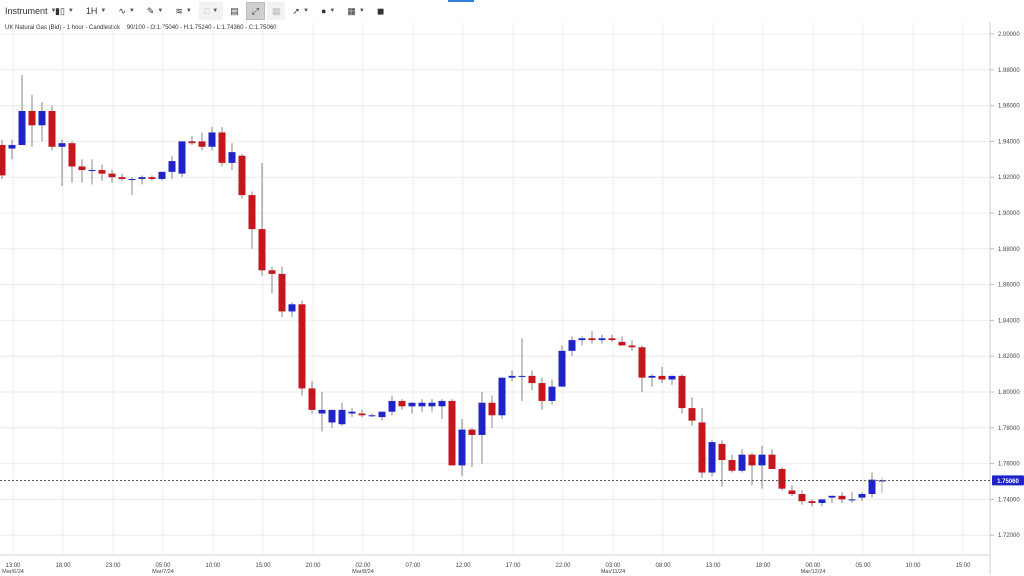 The height and width of the screenshot is (576, 1024). I want to click on fullscreen-icon: ◼, so click(380, 10).